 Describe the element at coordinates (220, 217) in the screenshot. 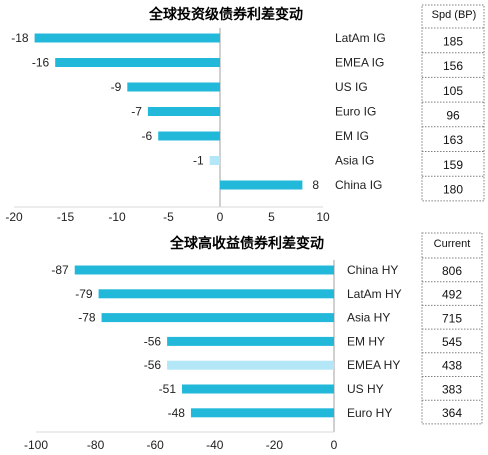

I see `ig-tick-label: 0` at that location.